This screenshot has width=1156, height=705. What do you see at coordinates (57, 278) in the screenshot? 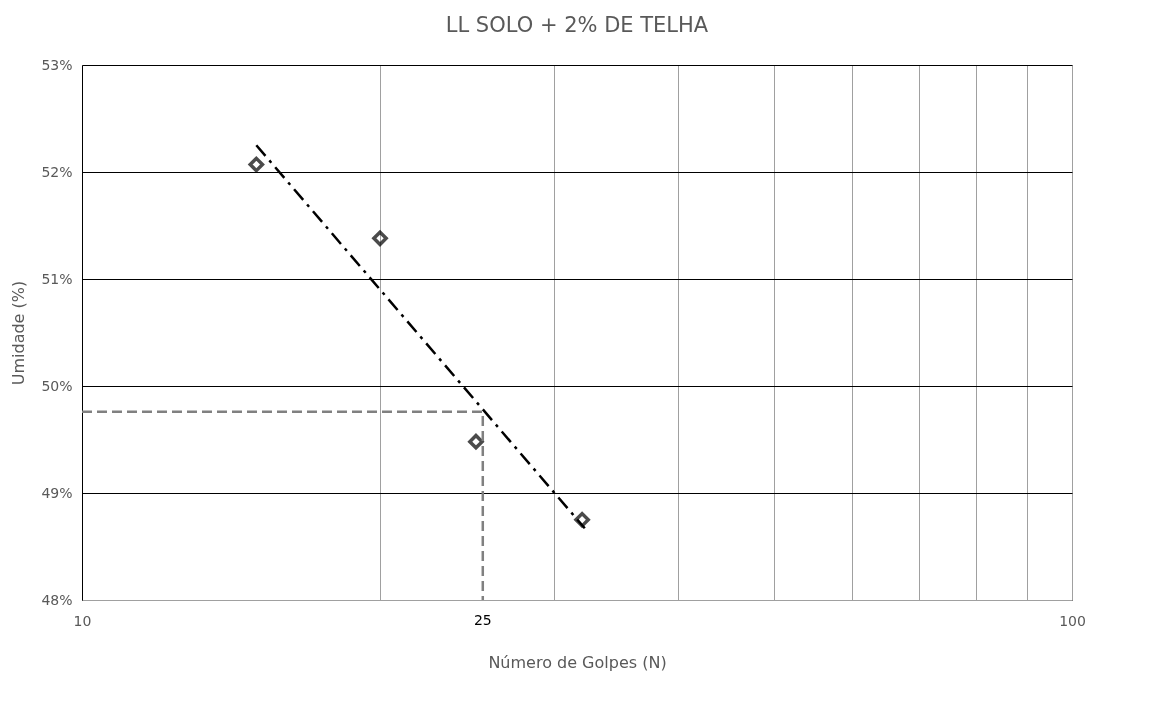
I see `y-tick-label: 51%` at bounding box center [57, 278].